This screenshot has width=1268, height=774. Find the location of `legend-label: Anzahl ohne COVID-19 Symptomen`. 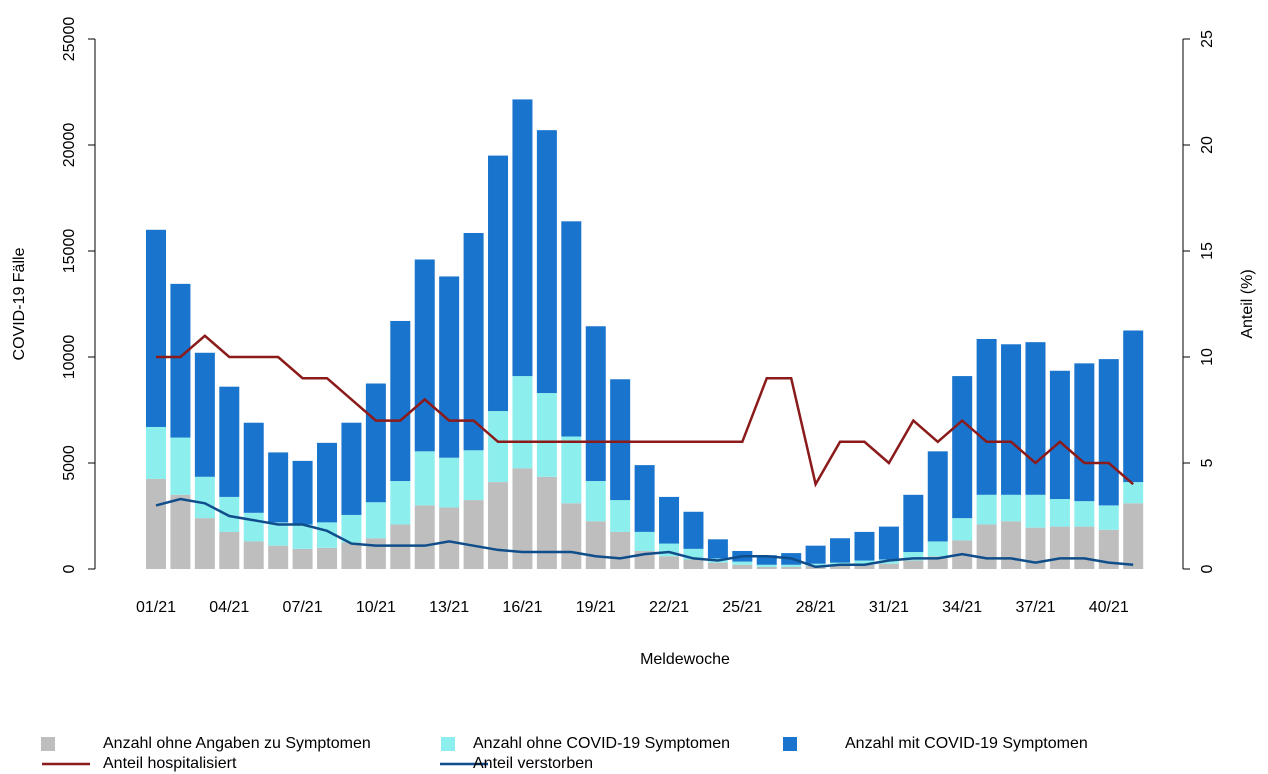

legend-label: Anzahl ohne COVID-19 Symptomen is located at coordinates (601, 743).